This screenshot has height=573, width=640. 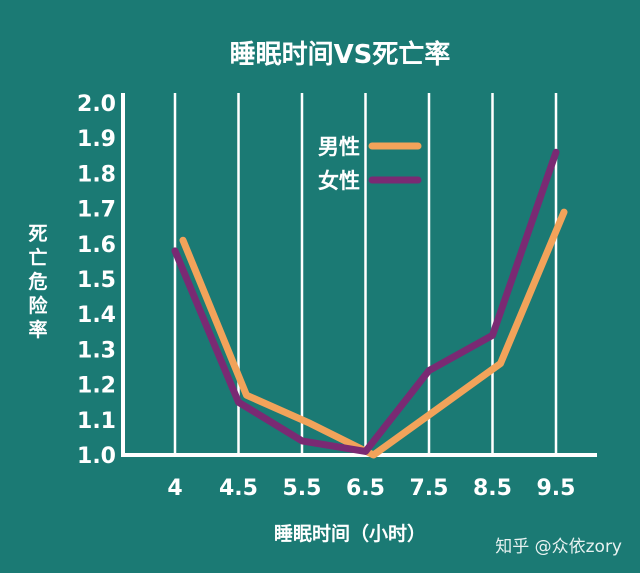 What do you see at coordinates (96, 210) in the screenshot?
I see `y-tick-label: 1.7` at bounding box center [96, 210].